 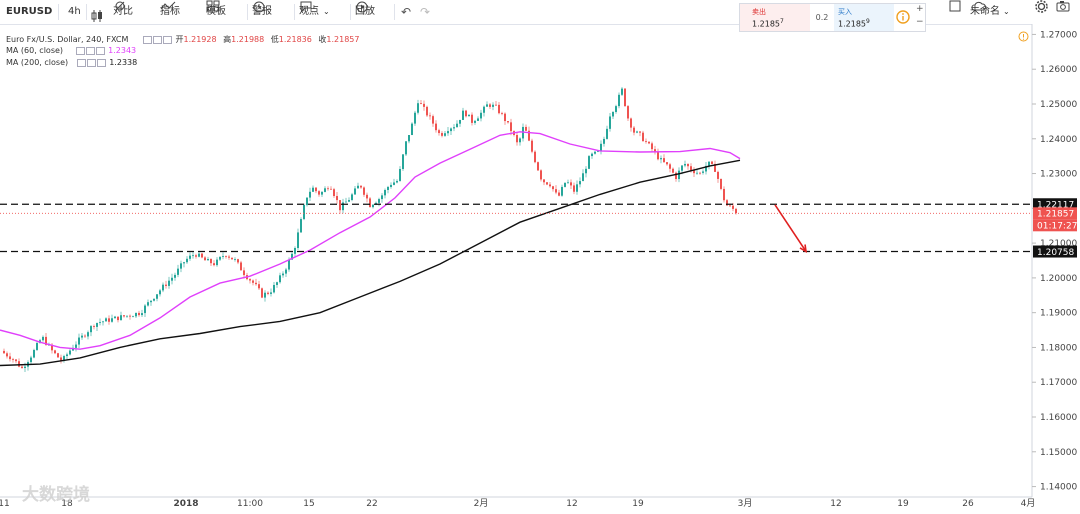 What do you see at coordinates (170, 12) in the screenshot?
I see `indicators-button: 指标` at bounding box center [170, 12].